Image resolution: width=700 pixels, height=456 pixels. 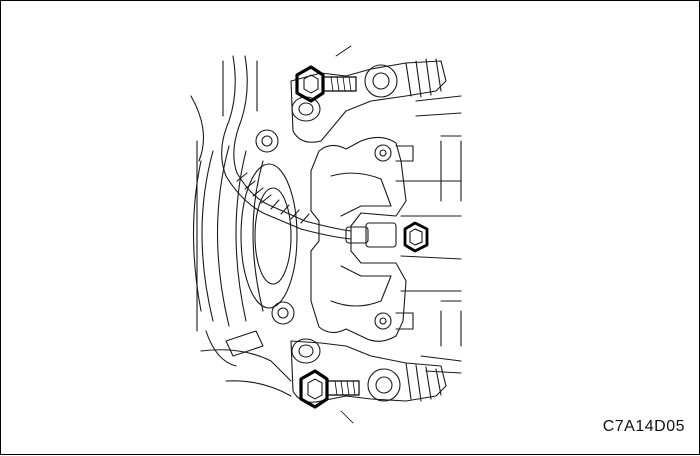 I want to click on bracket-top, so click(x=368, y=100).